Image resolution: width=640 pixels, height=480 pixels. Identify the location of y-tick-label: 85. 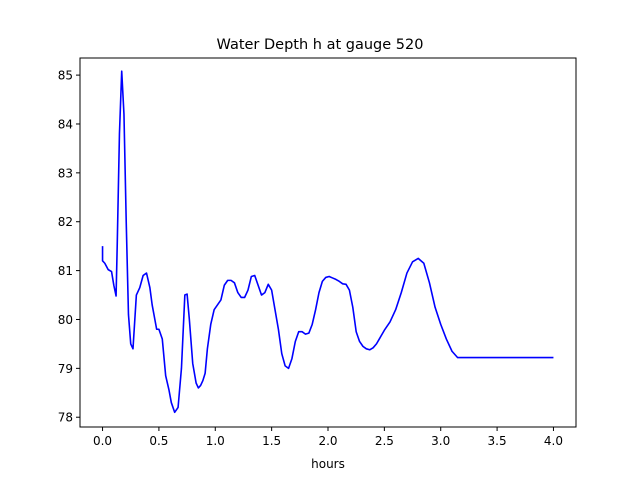
(65, 76).